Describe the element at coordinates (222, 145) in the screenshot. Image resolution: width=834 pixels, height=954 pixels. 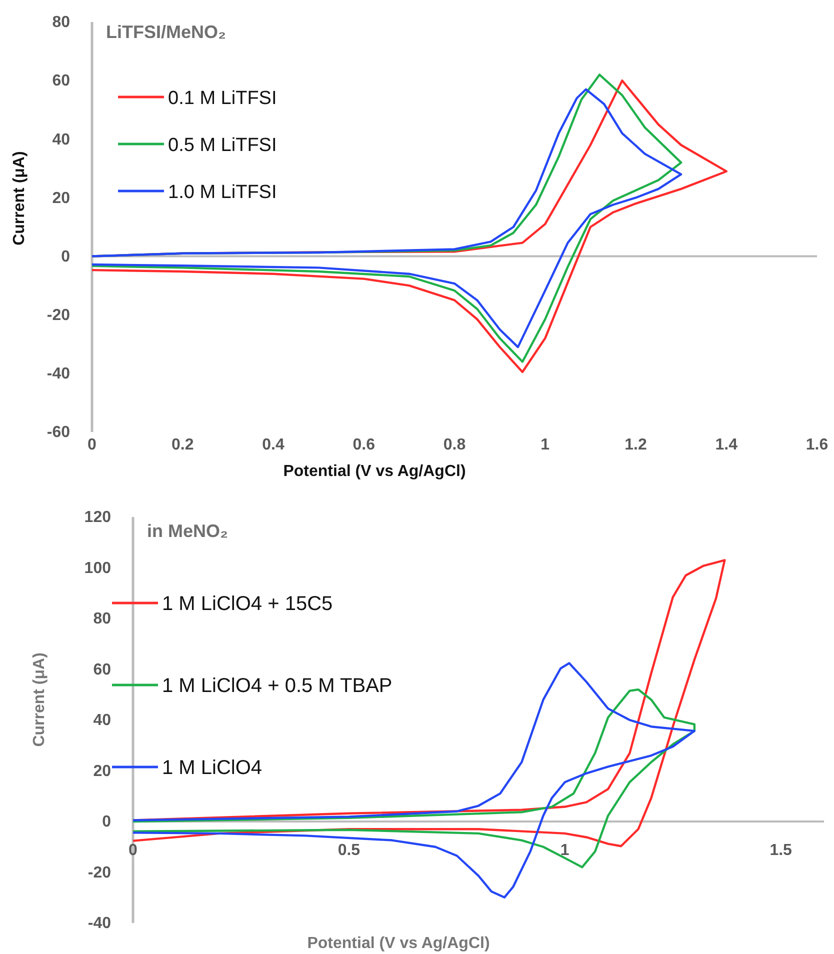
I see `legend-label: 0.5 M LiTFSI` at that location.